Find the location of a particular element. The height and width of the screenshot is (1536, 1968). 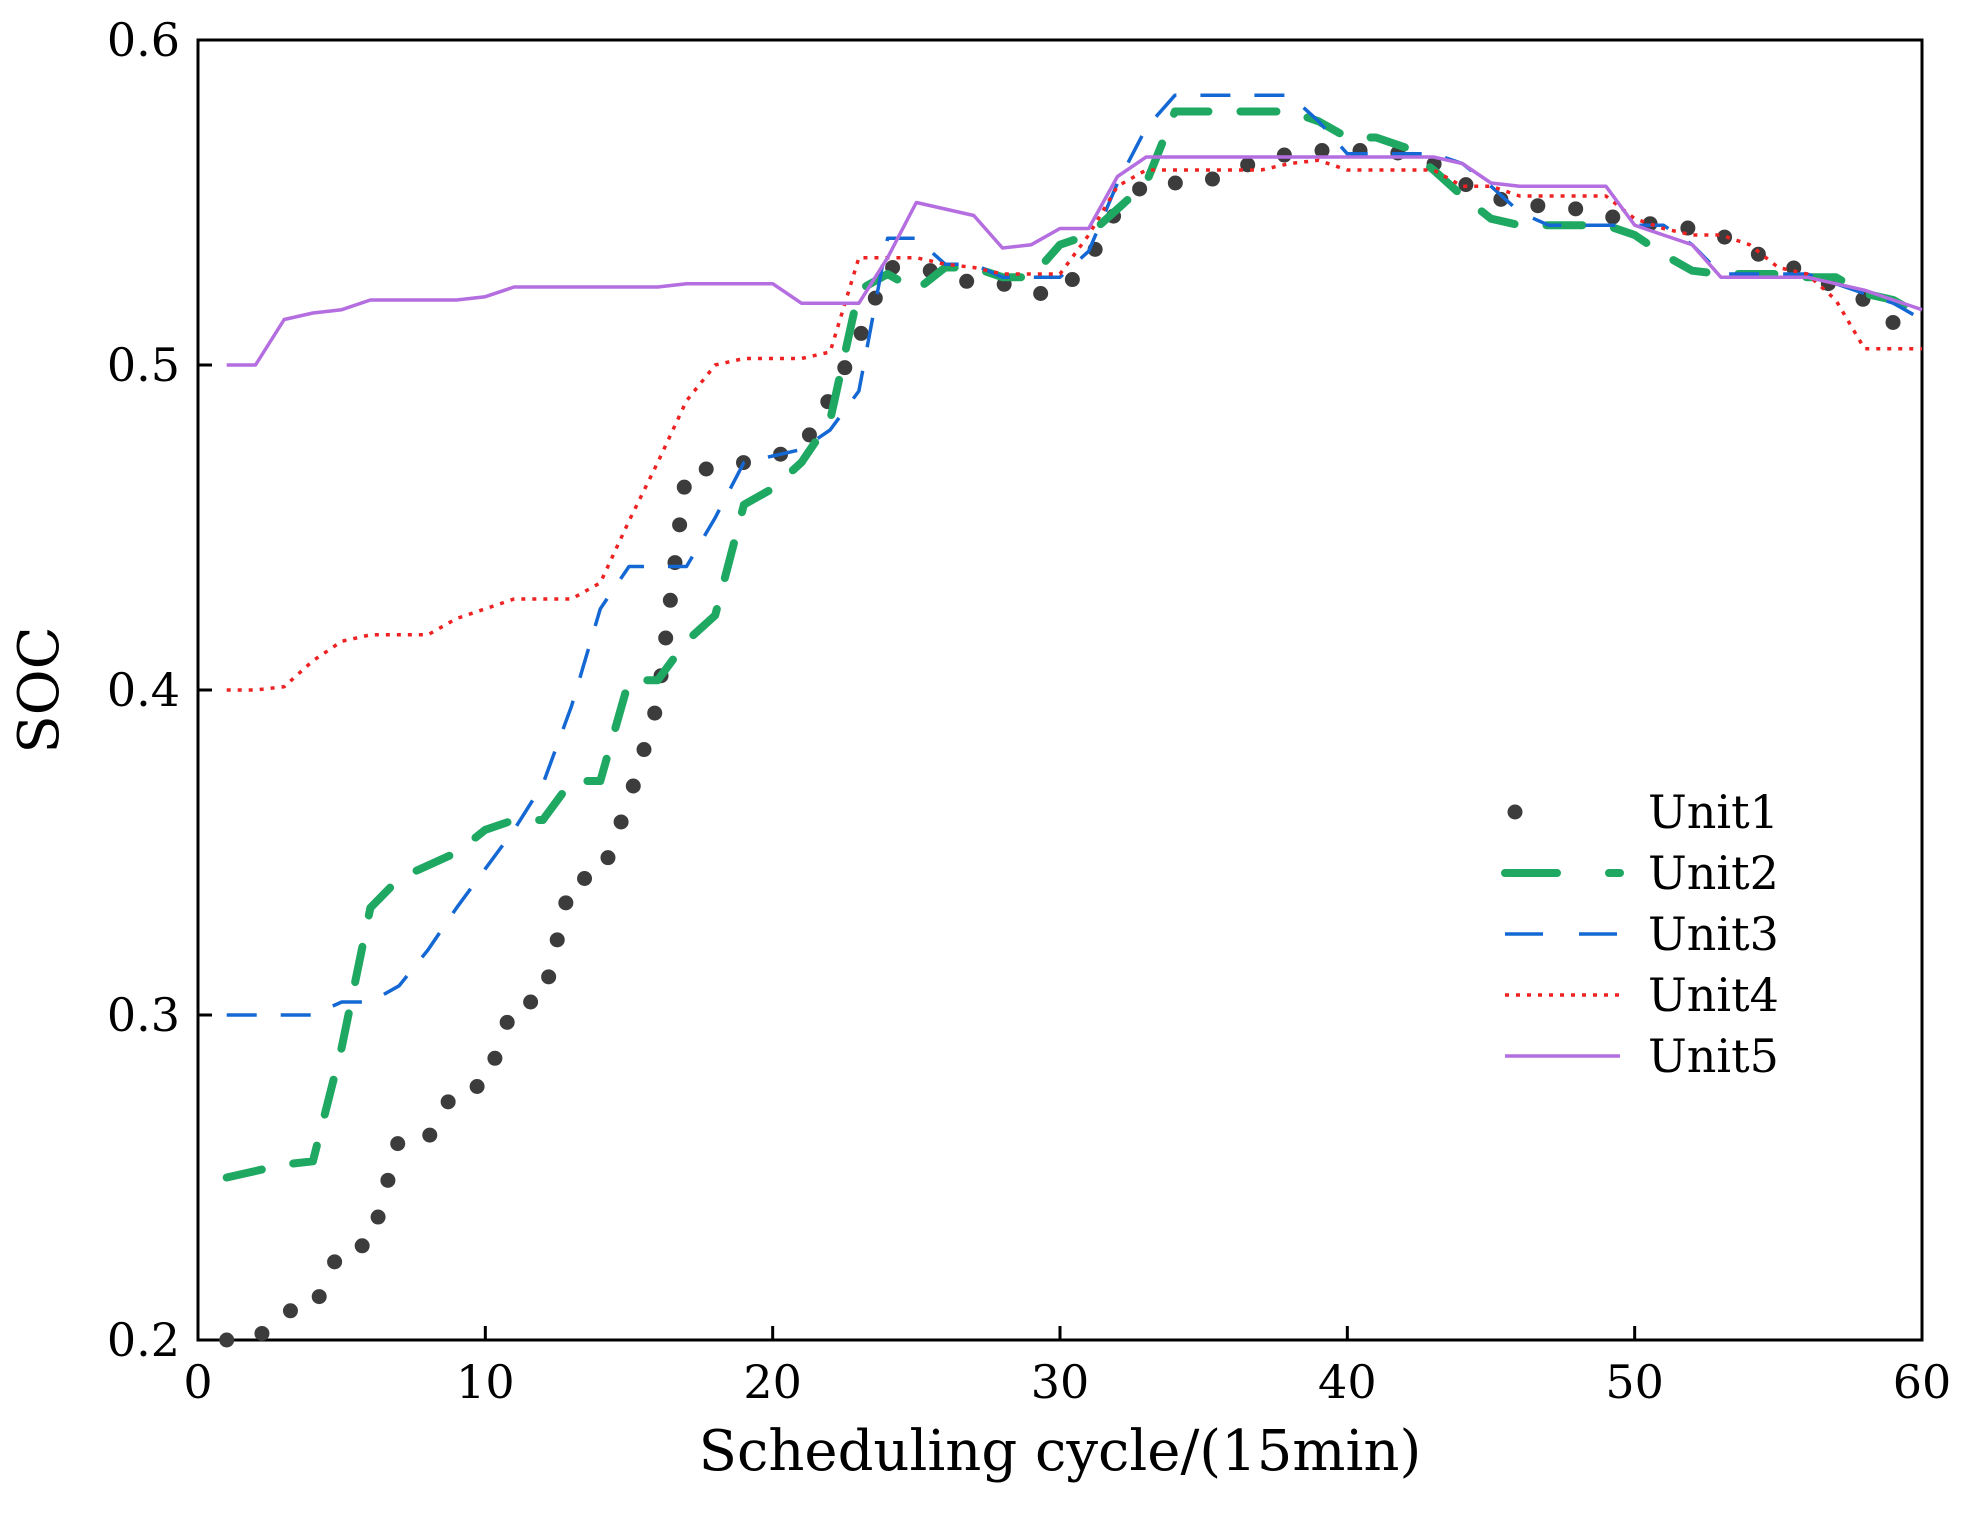

x-tick-label: 60 is located at coordinates (1922, 1382).